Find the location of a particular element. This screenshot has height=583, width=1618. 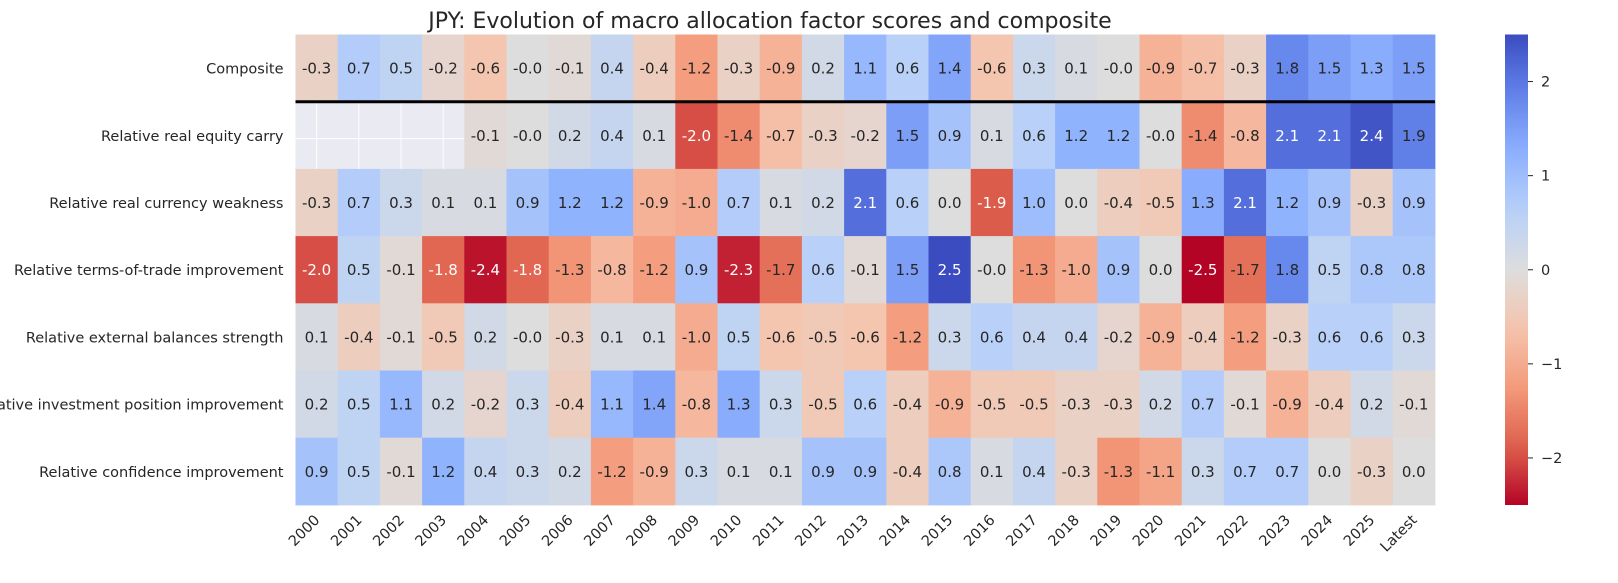

column-label: 2007 is located at coordinates (599, 530).